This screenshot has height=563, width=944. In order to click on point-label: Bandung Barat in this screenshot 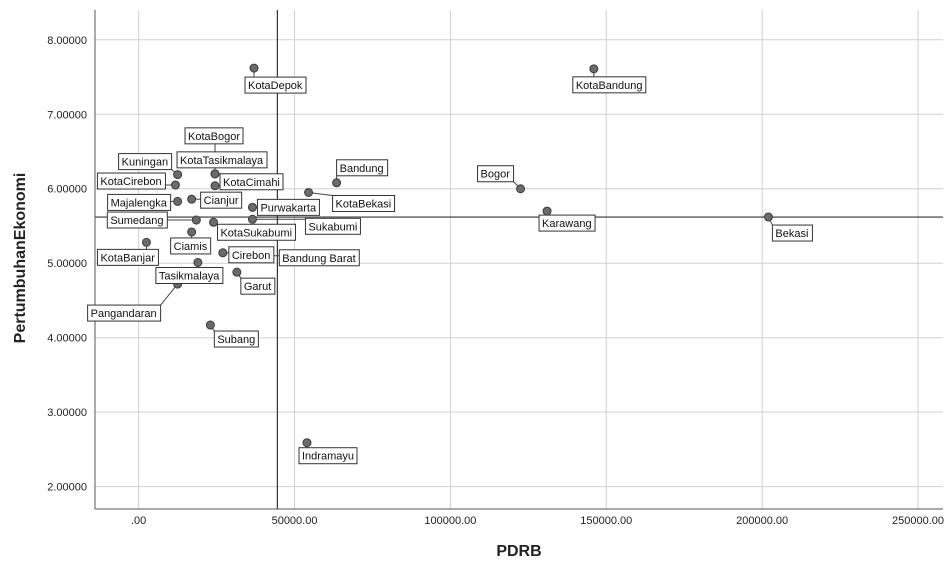, I will do `click(318, 259)`.